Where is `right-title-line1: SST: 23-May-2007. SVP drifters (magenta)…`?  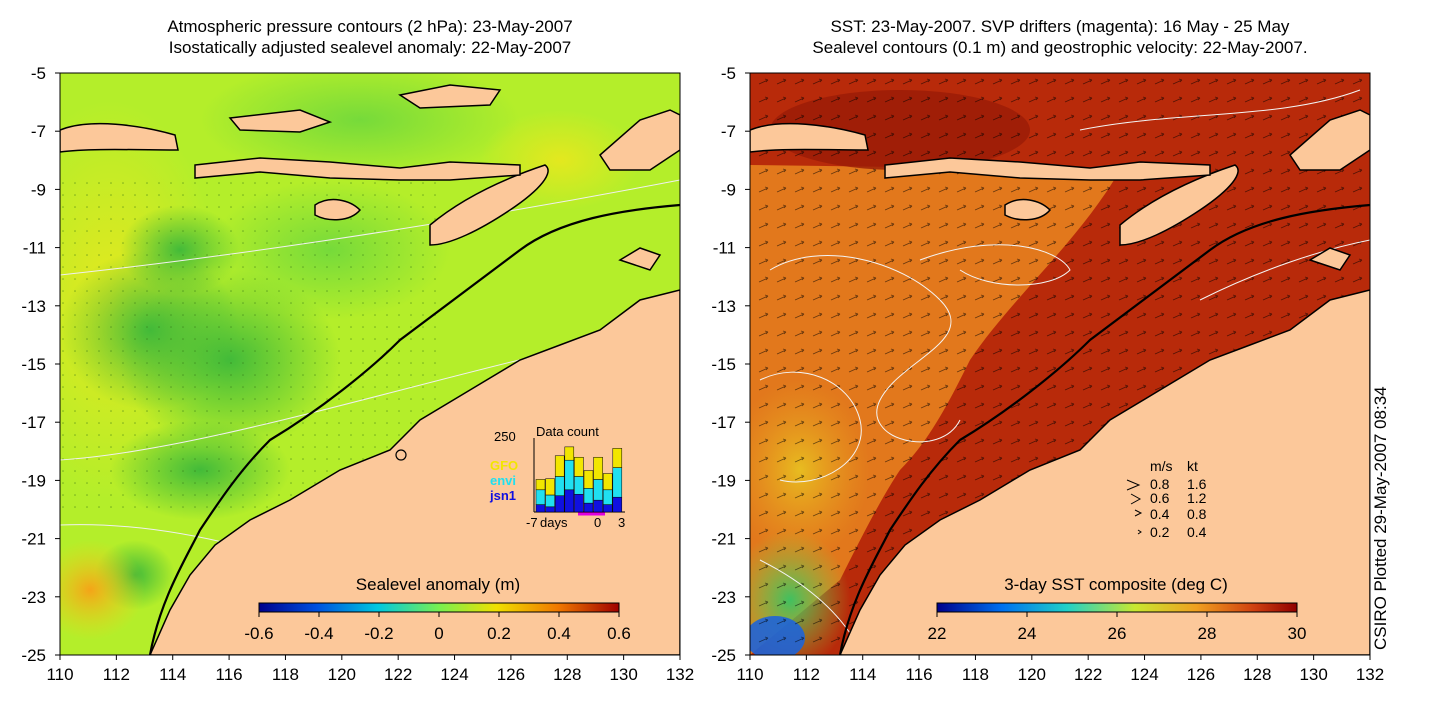
right-title-line1: SST: 23-May-2007. SVP drifters (magenta)… is located at coordinates (1060, 26).